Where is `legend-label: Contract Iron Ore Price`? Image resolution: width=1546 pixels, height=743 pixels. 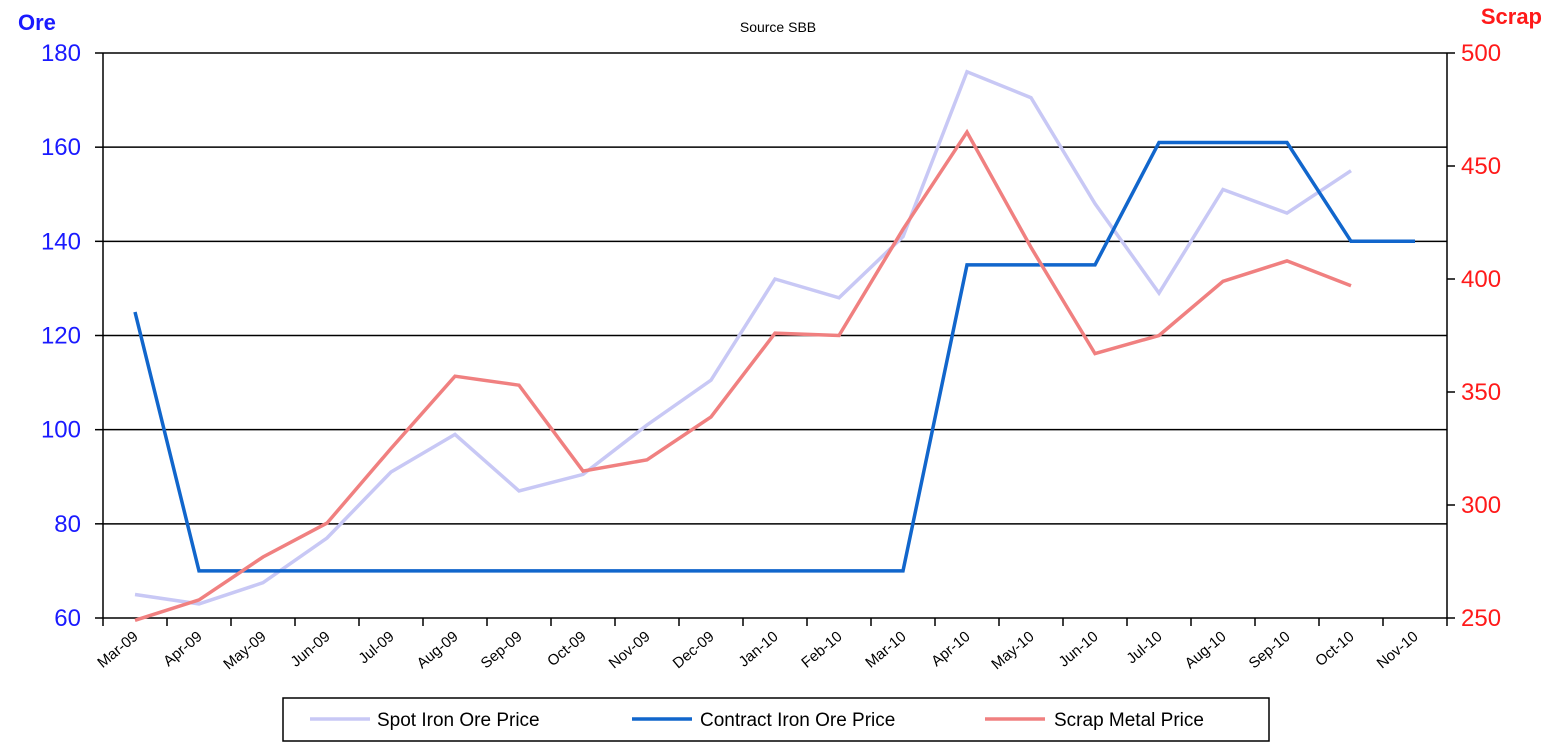 legend-label: Contract Iron Ore Price is located at coordinates (797, 720).